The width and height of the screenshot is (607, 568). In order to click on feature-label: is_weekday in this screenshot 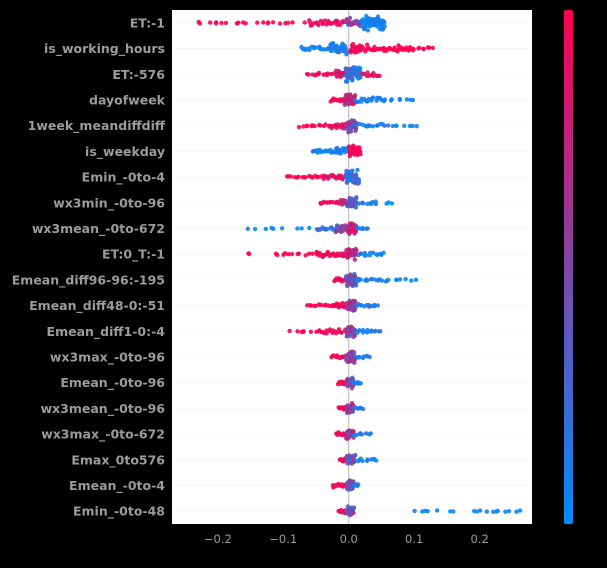, I will do `click(125, 152)`.